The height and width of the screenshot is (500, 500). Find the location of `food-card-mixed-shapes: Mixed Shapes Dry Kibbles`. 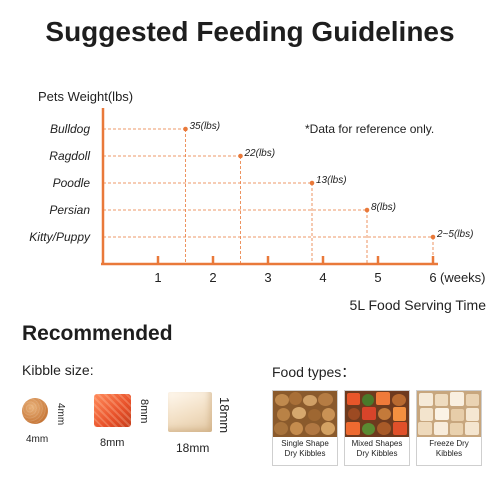

food-card-mixed-shapes: Mixed Shapes Dry Kibbles is located at coordinates (377, 428).